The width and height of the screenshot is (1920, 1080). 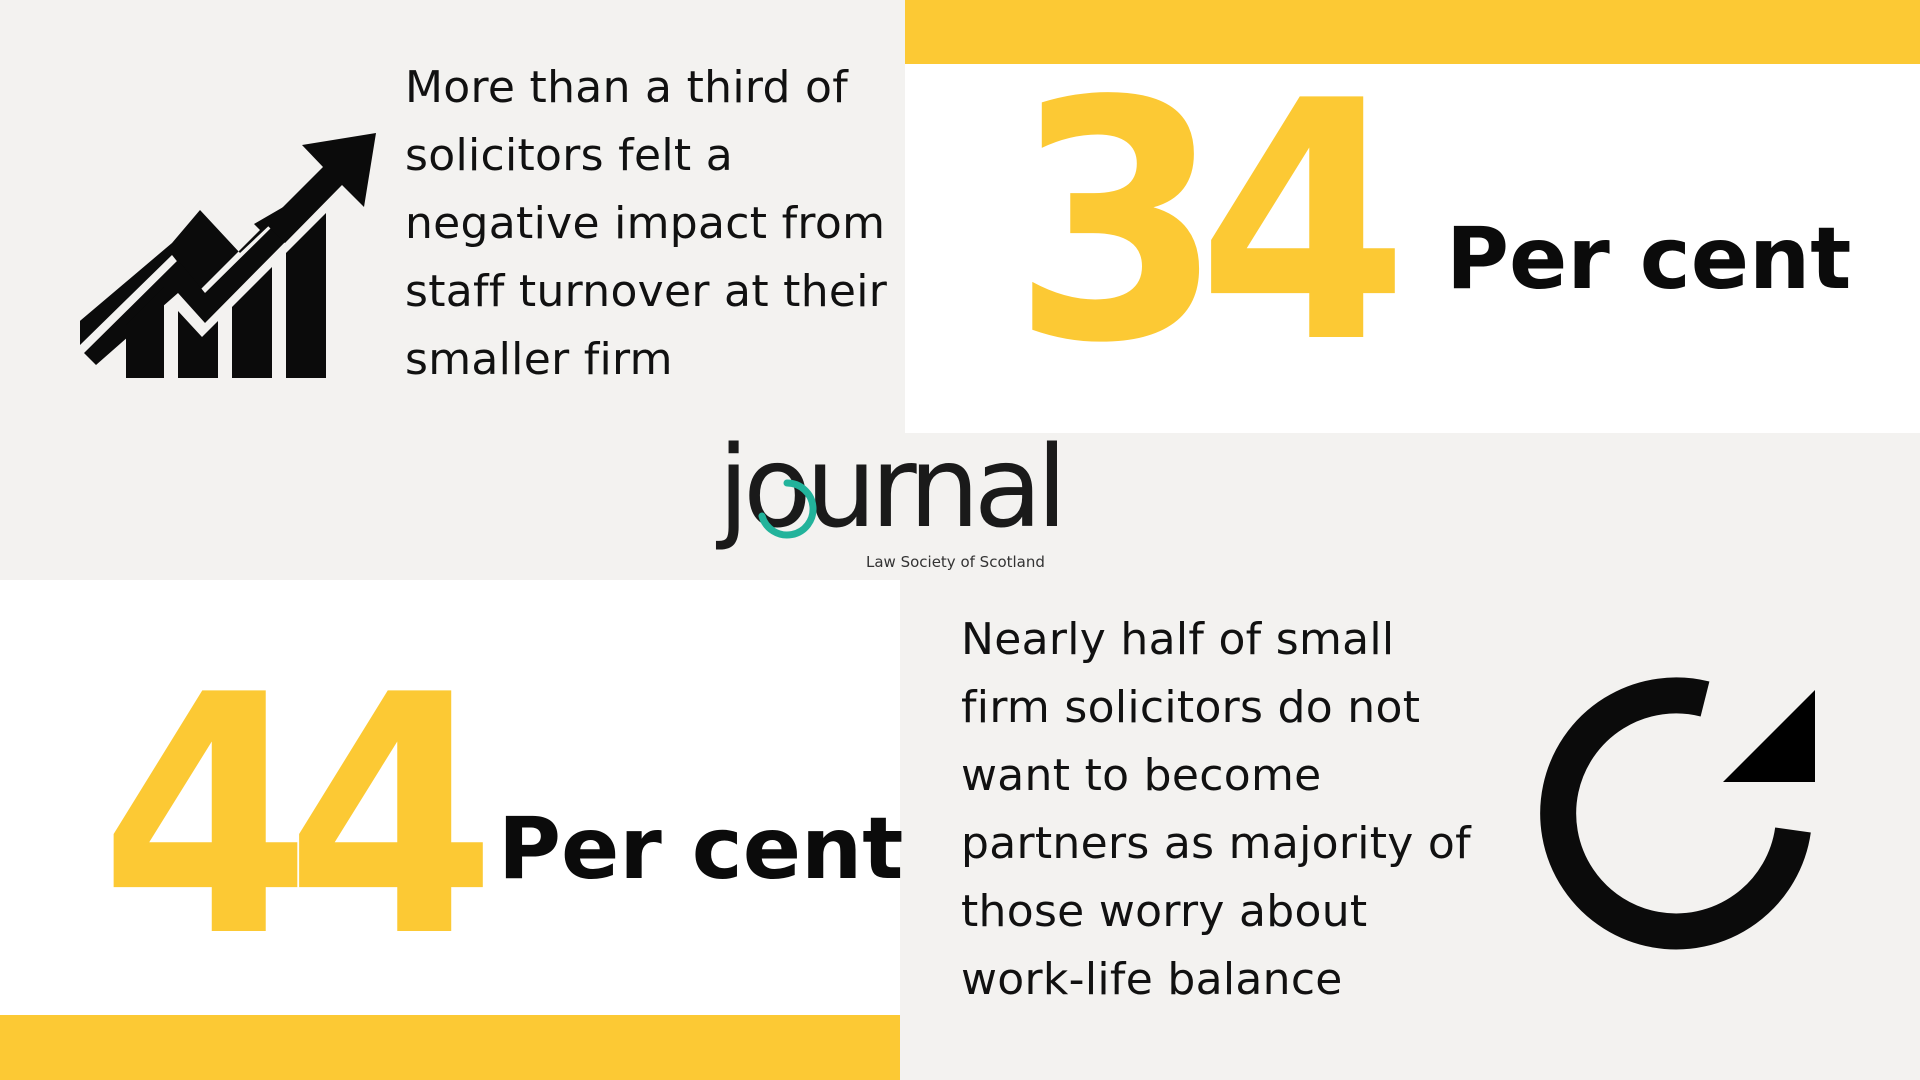 What do you see at coordinates (892, 488) in the screenshot?
I see `logo-wordmark: journal` at bounding box center [892, 488].